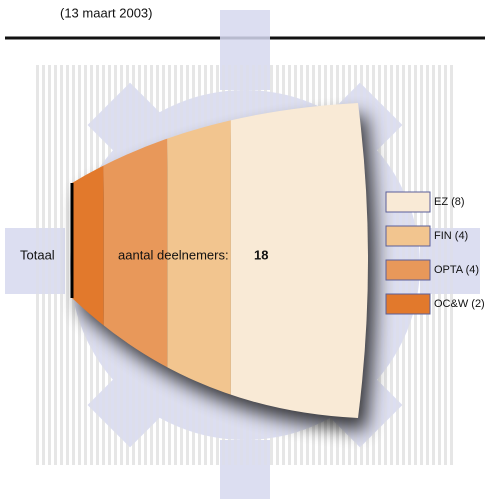 Image resolution: width=490 pixels, height=499 pixels. Describe the element at coordinates (456, 270) in the screenshot. I see `legend-label: OPTA (4)` at that location.